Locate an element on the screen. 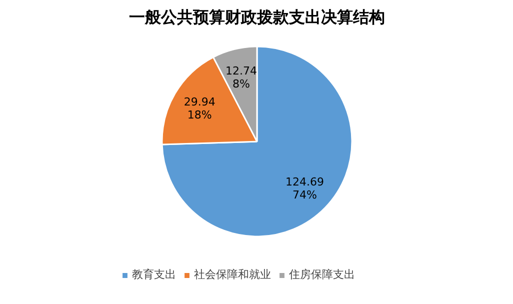  chart-title: 一般公共预算财政拨款支出决算结构 is located at coordinates (257, 17).